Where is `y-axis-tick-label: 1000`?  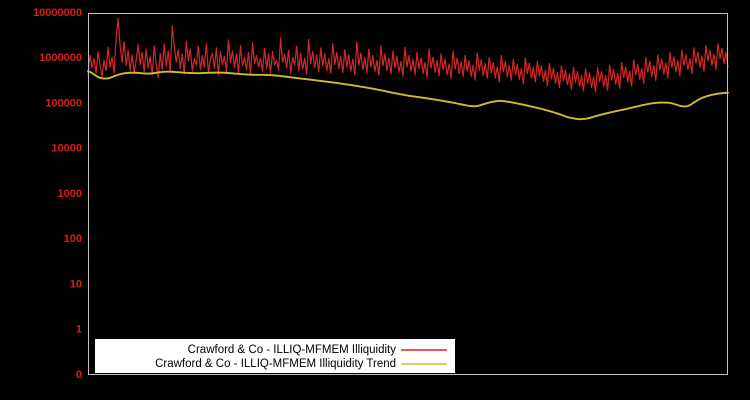
y-axis-tick-label: 1000 is located at coordinates (70, 194).